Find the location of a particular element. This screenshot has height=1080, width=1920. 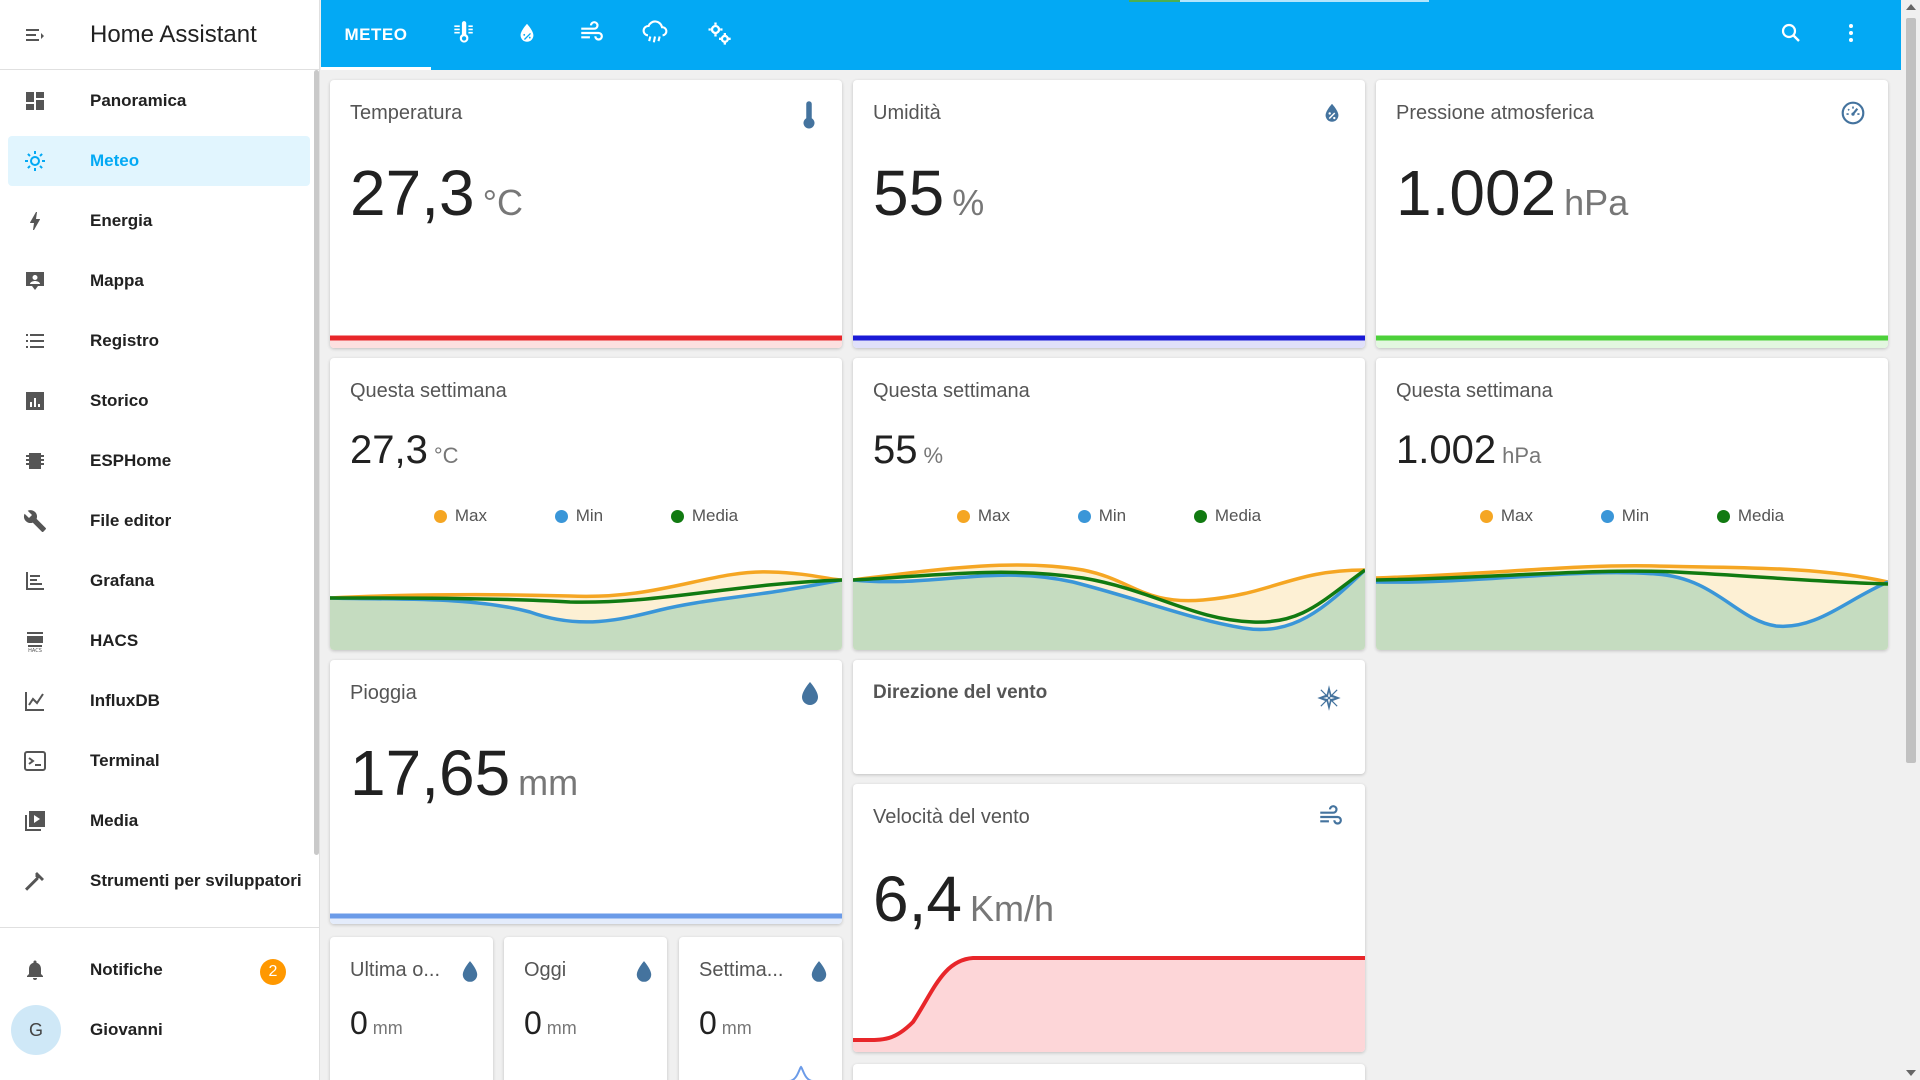

weather-pouring-icon is located at coordinates (655, 35).